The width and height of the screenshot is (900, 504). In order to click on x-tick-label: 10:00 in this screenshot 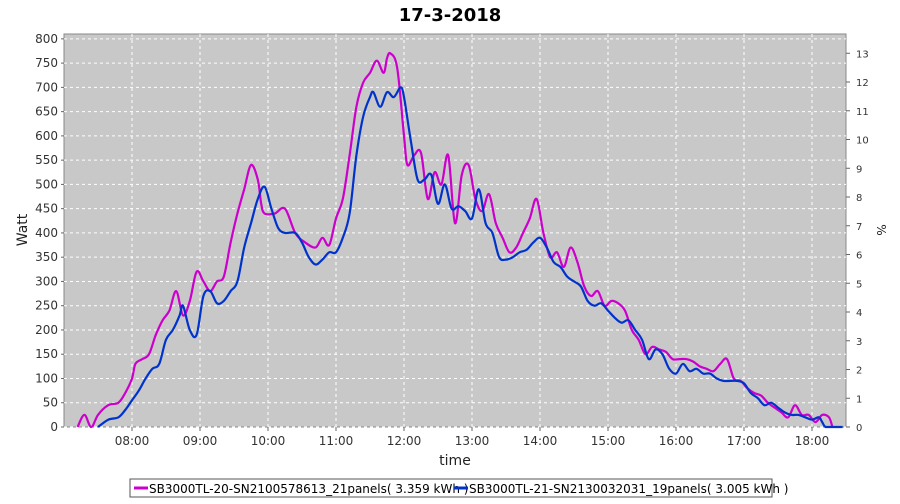, I will do `click(268, 441)`.